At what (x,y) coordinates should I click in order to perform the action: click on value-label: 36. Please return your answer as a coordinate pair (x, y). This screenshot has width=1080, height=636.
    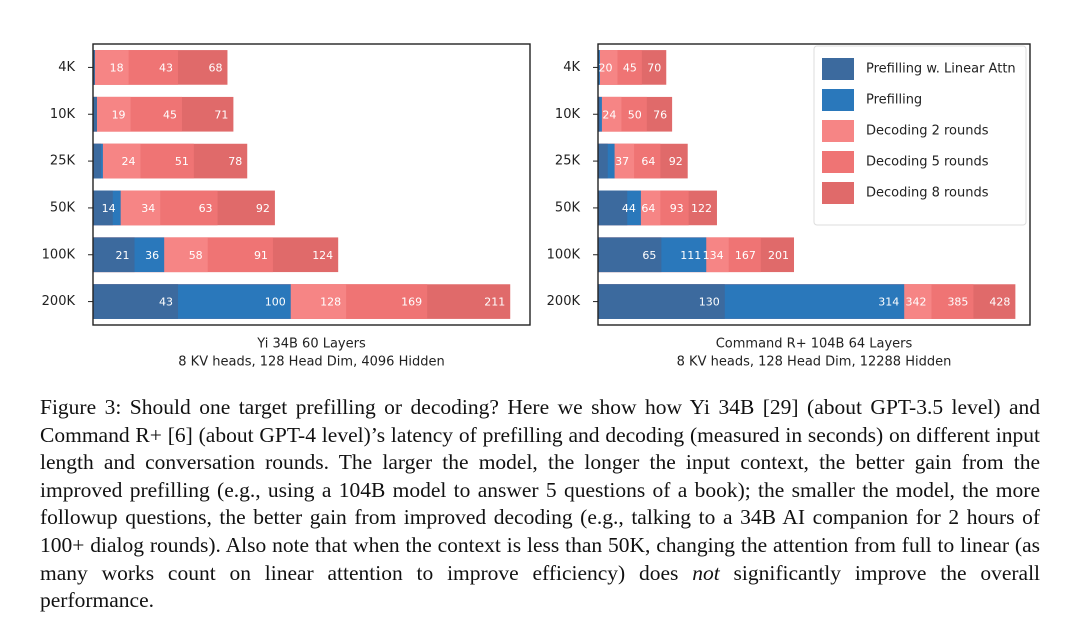
    Looking at the image, I should click on (152, 255).